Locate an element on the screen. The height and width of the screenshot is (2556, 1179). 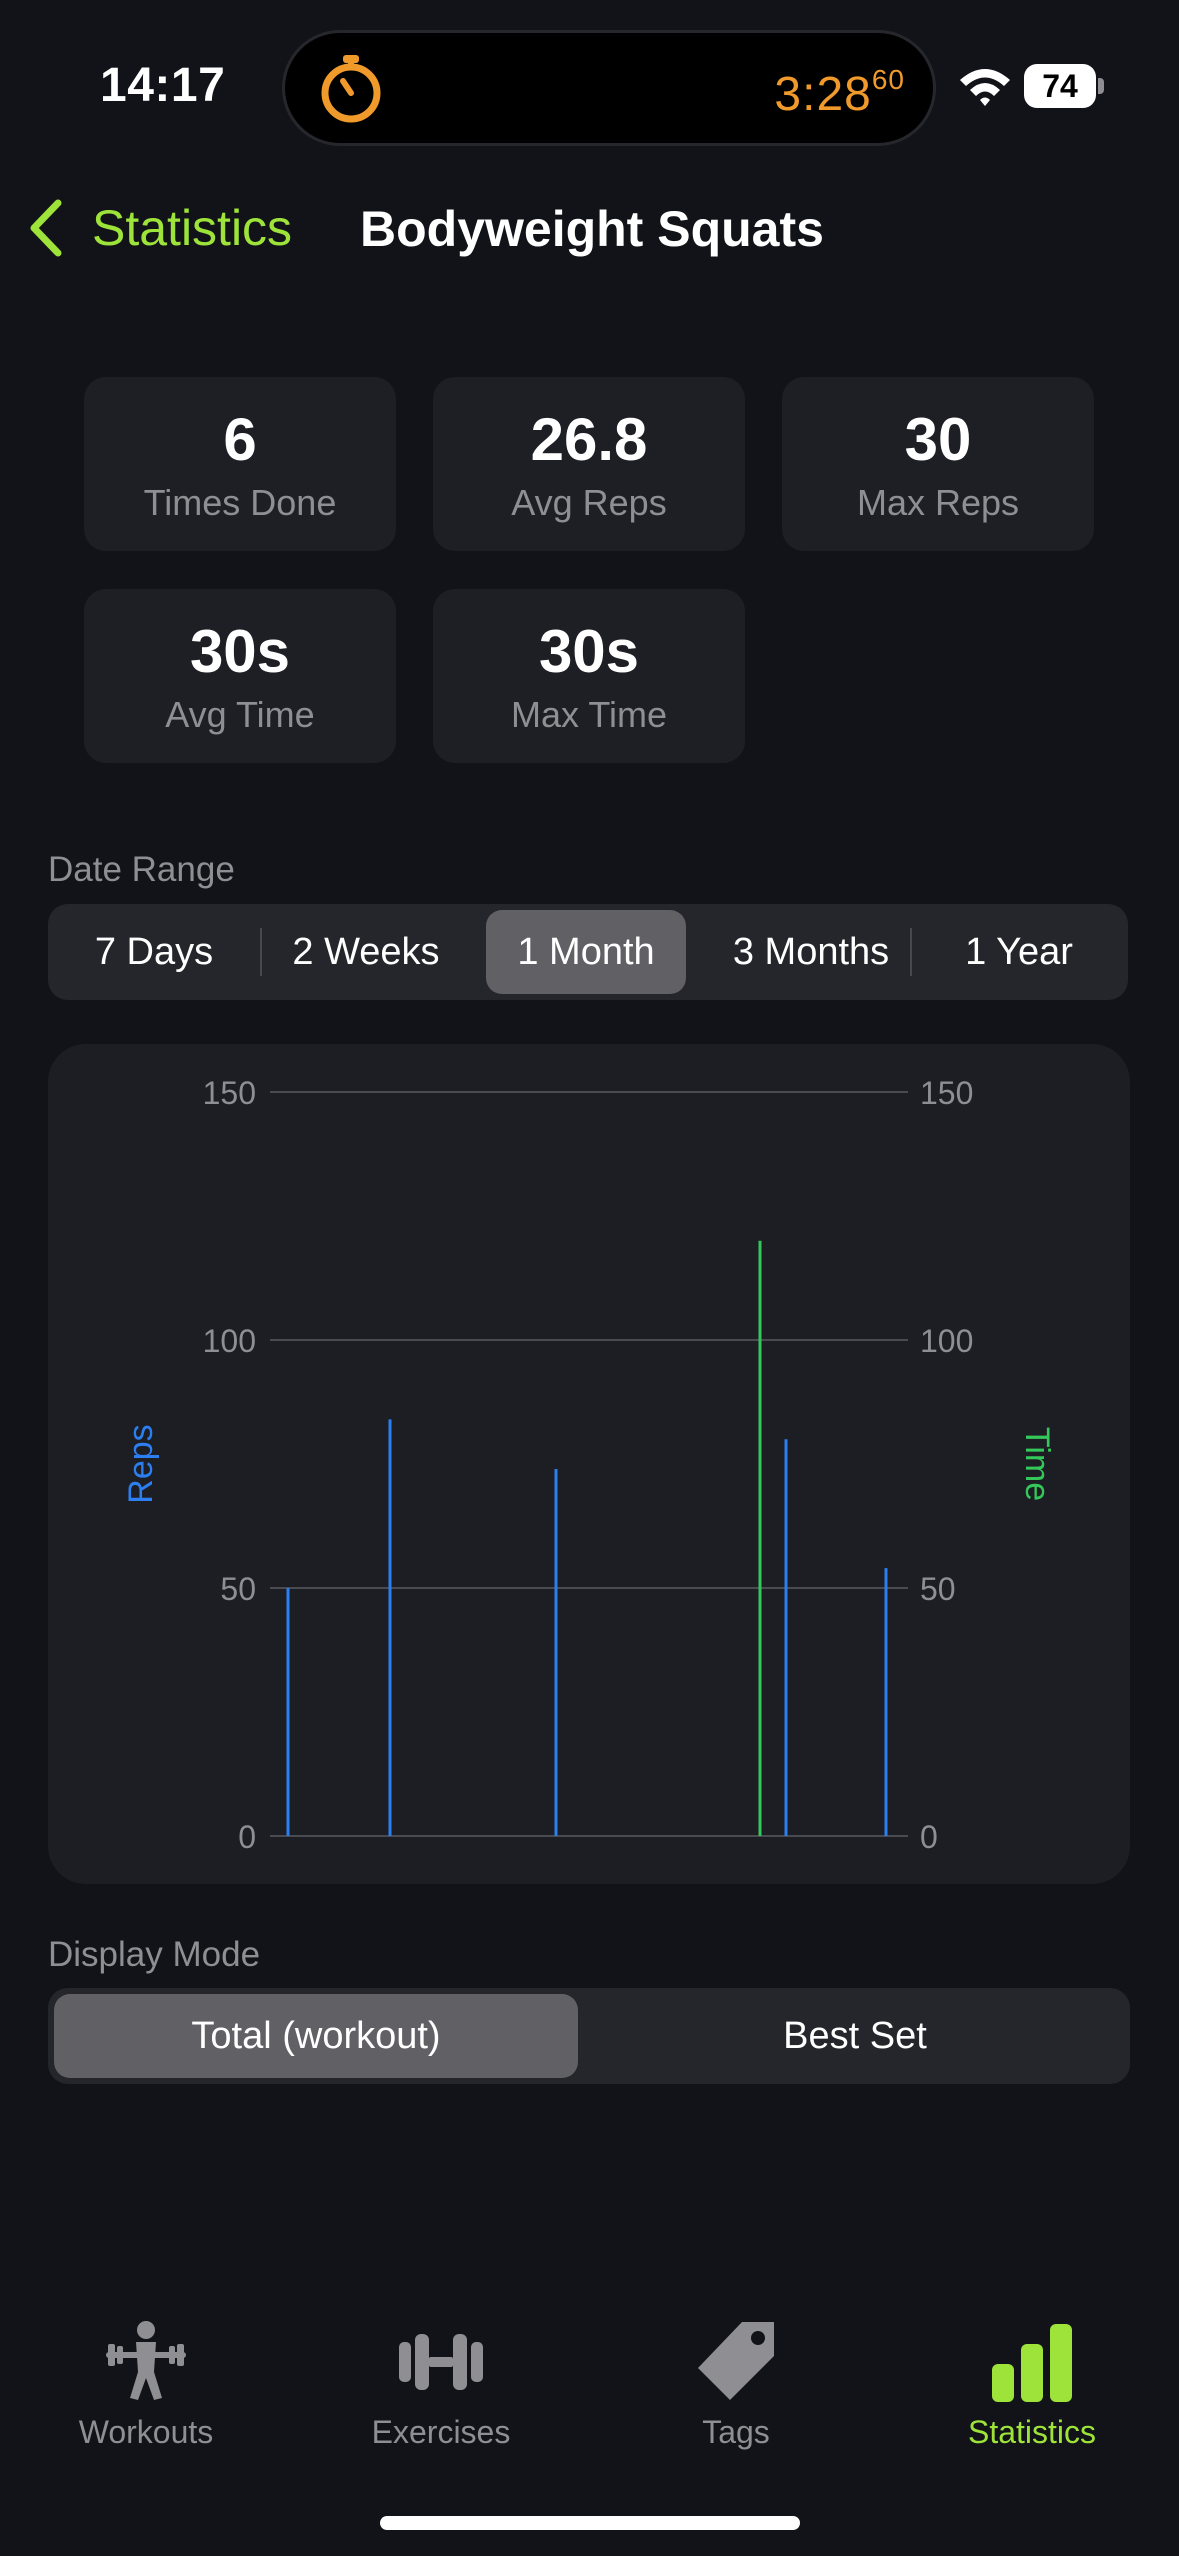
stat-card-max-time: 30s Max Time is located at coordinates (589, 676).